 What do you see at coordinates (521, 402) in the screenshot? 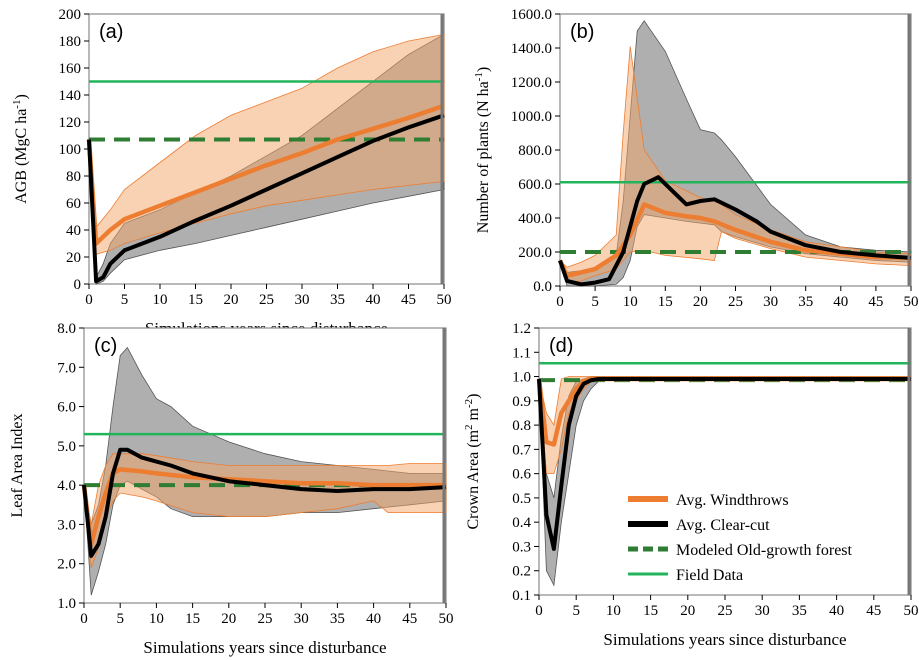
I see `y-tick-label: 0.9` at bounding box center [521, 402].